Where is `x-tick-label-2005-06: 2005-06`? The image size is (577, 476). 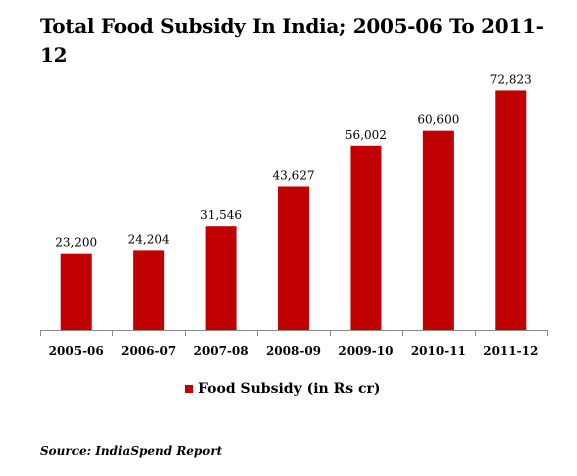 x-tick-label-2005-06: 2005-06 is located at coordinates (76, 351).